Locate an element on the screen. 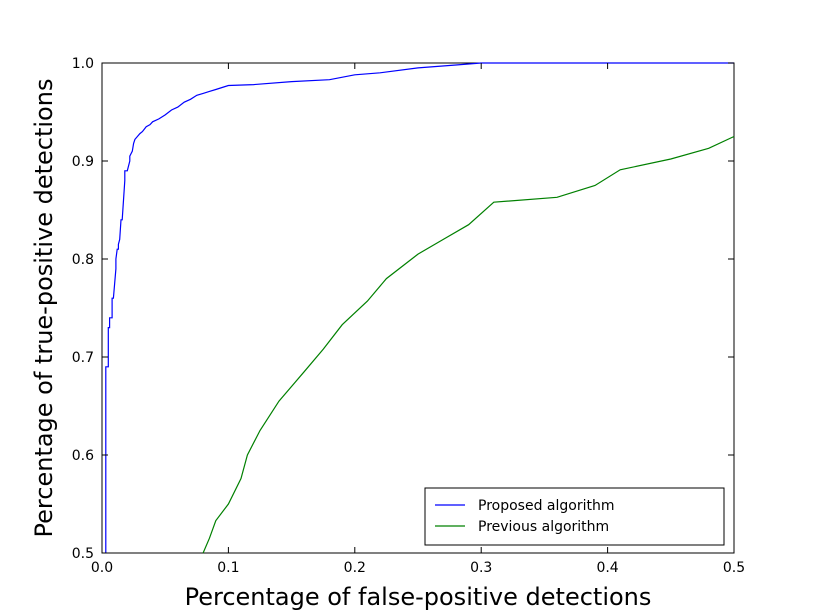 The image size is (815, 615). x-tick-label: 0.3 is located at coordinates (481, 568).